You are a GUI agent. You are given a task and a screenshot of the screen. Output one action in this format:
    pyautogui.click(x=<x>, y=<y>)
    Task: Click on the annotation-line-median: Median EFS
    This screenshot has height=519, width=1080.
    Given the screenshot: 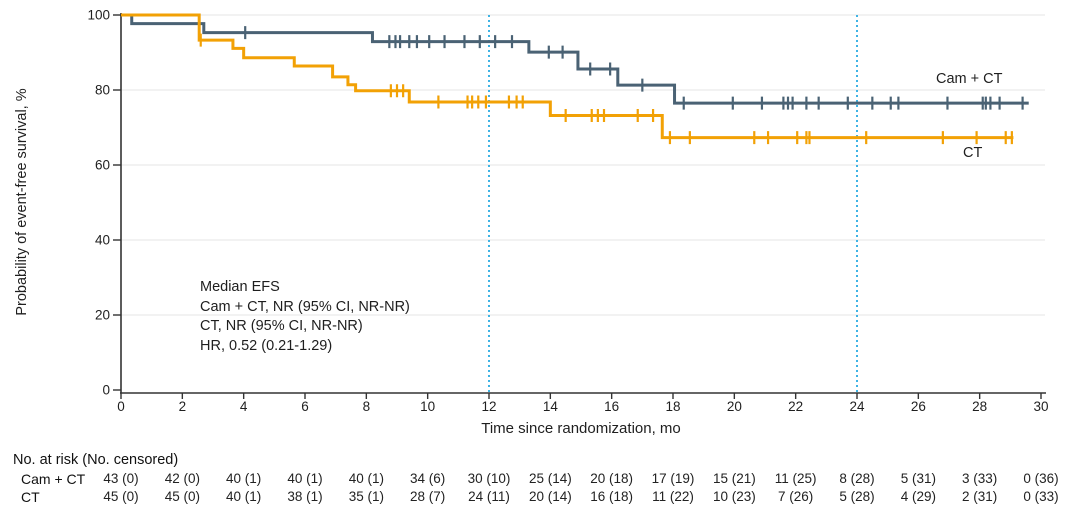 What is the action you would take?
    pyautogui.click(x=240, y=287)
    